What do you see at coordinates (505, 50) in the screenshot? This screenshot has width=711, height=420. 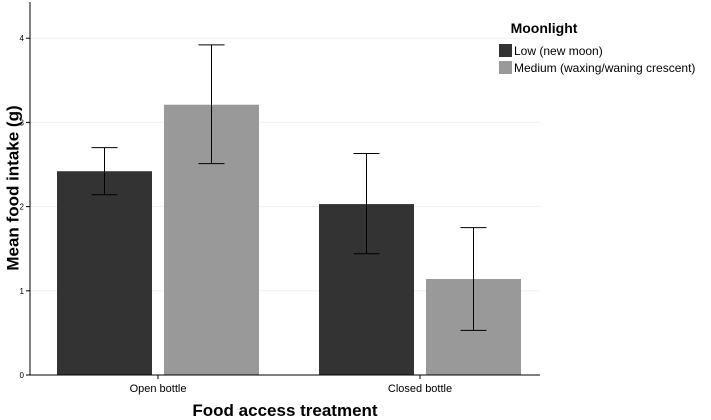 I see `legend-swatch-low` at bounding box center [505, 50].